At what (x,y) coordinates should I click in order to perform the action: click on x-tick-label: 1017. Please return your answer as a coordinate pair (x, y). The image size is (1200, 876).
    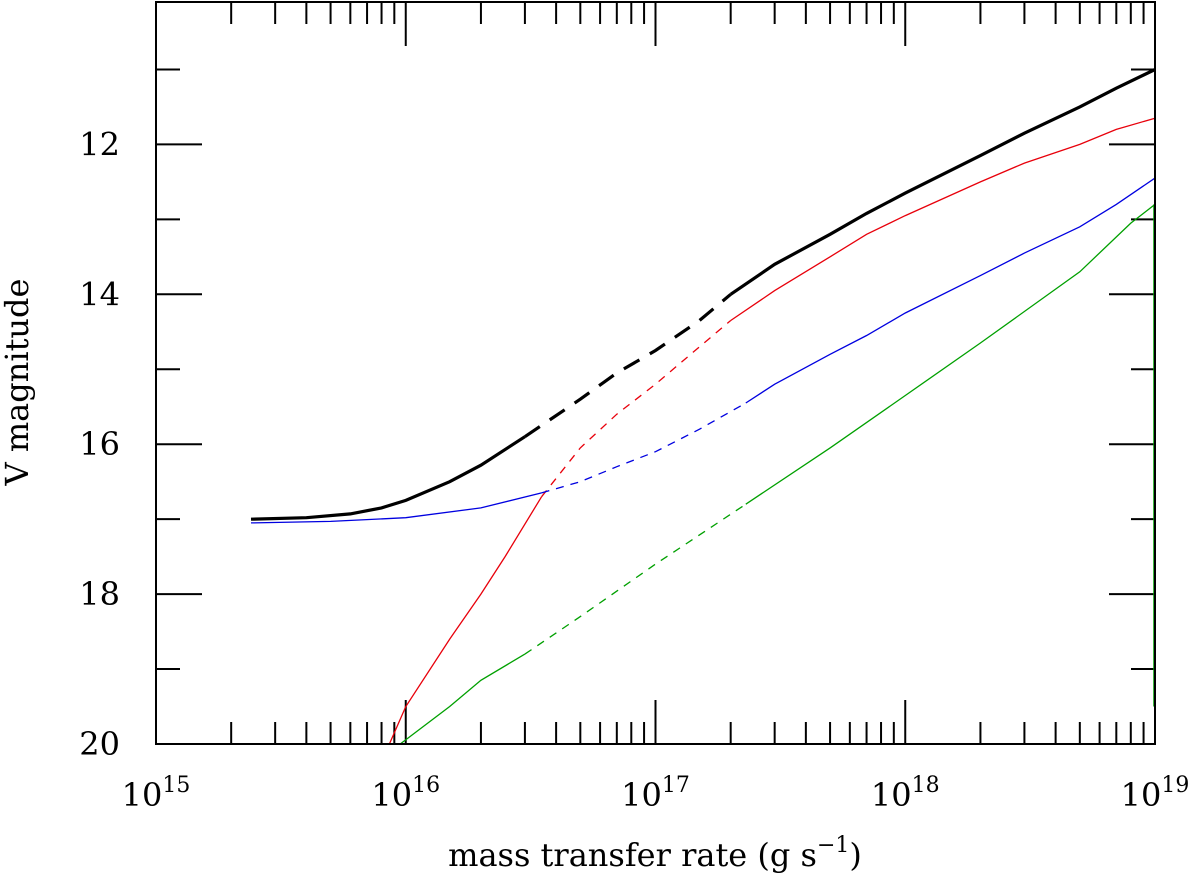
    Looking at the image, I should click on (655, 793).